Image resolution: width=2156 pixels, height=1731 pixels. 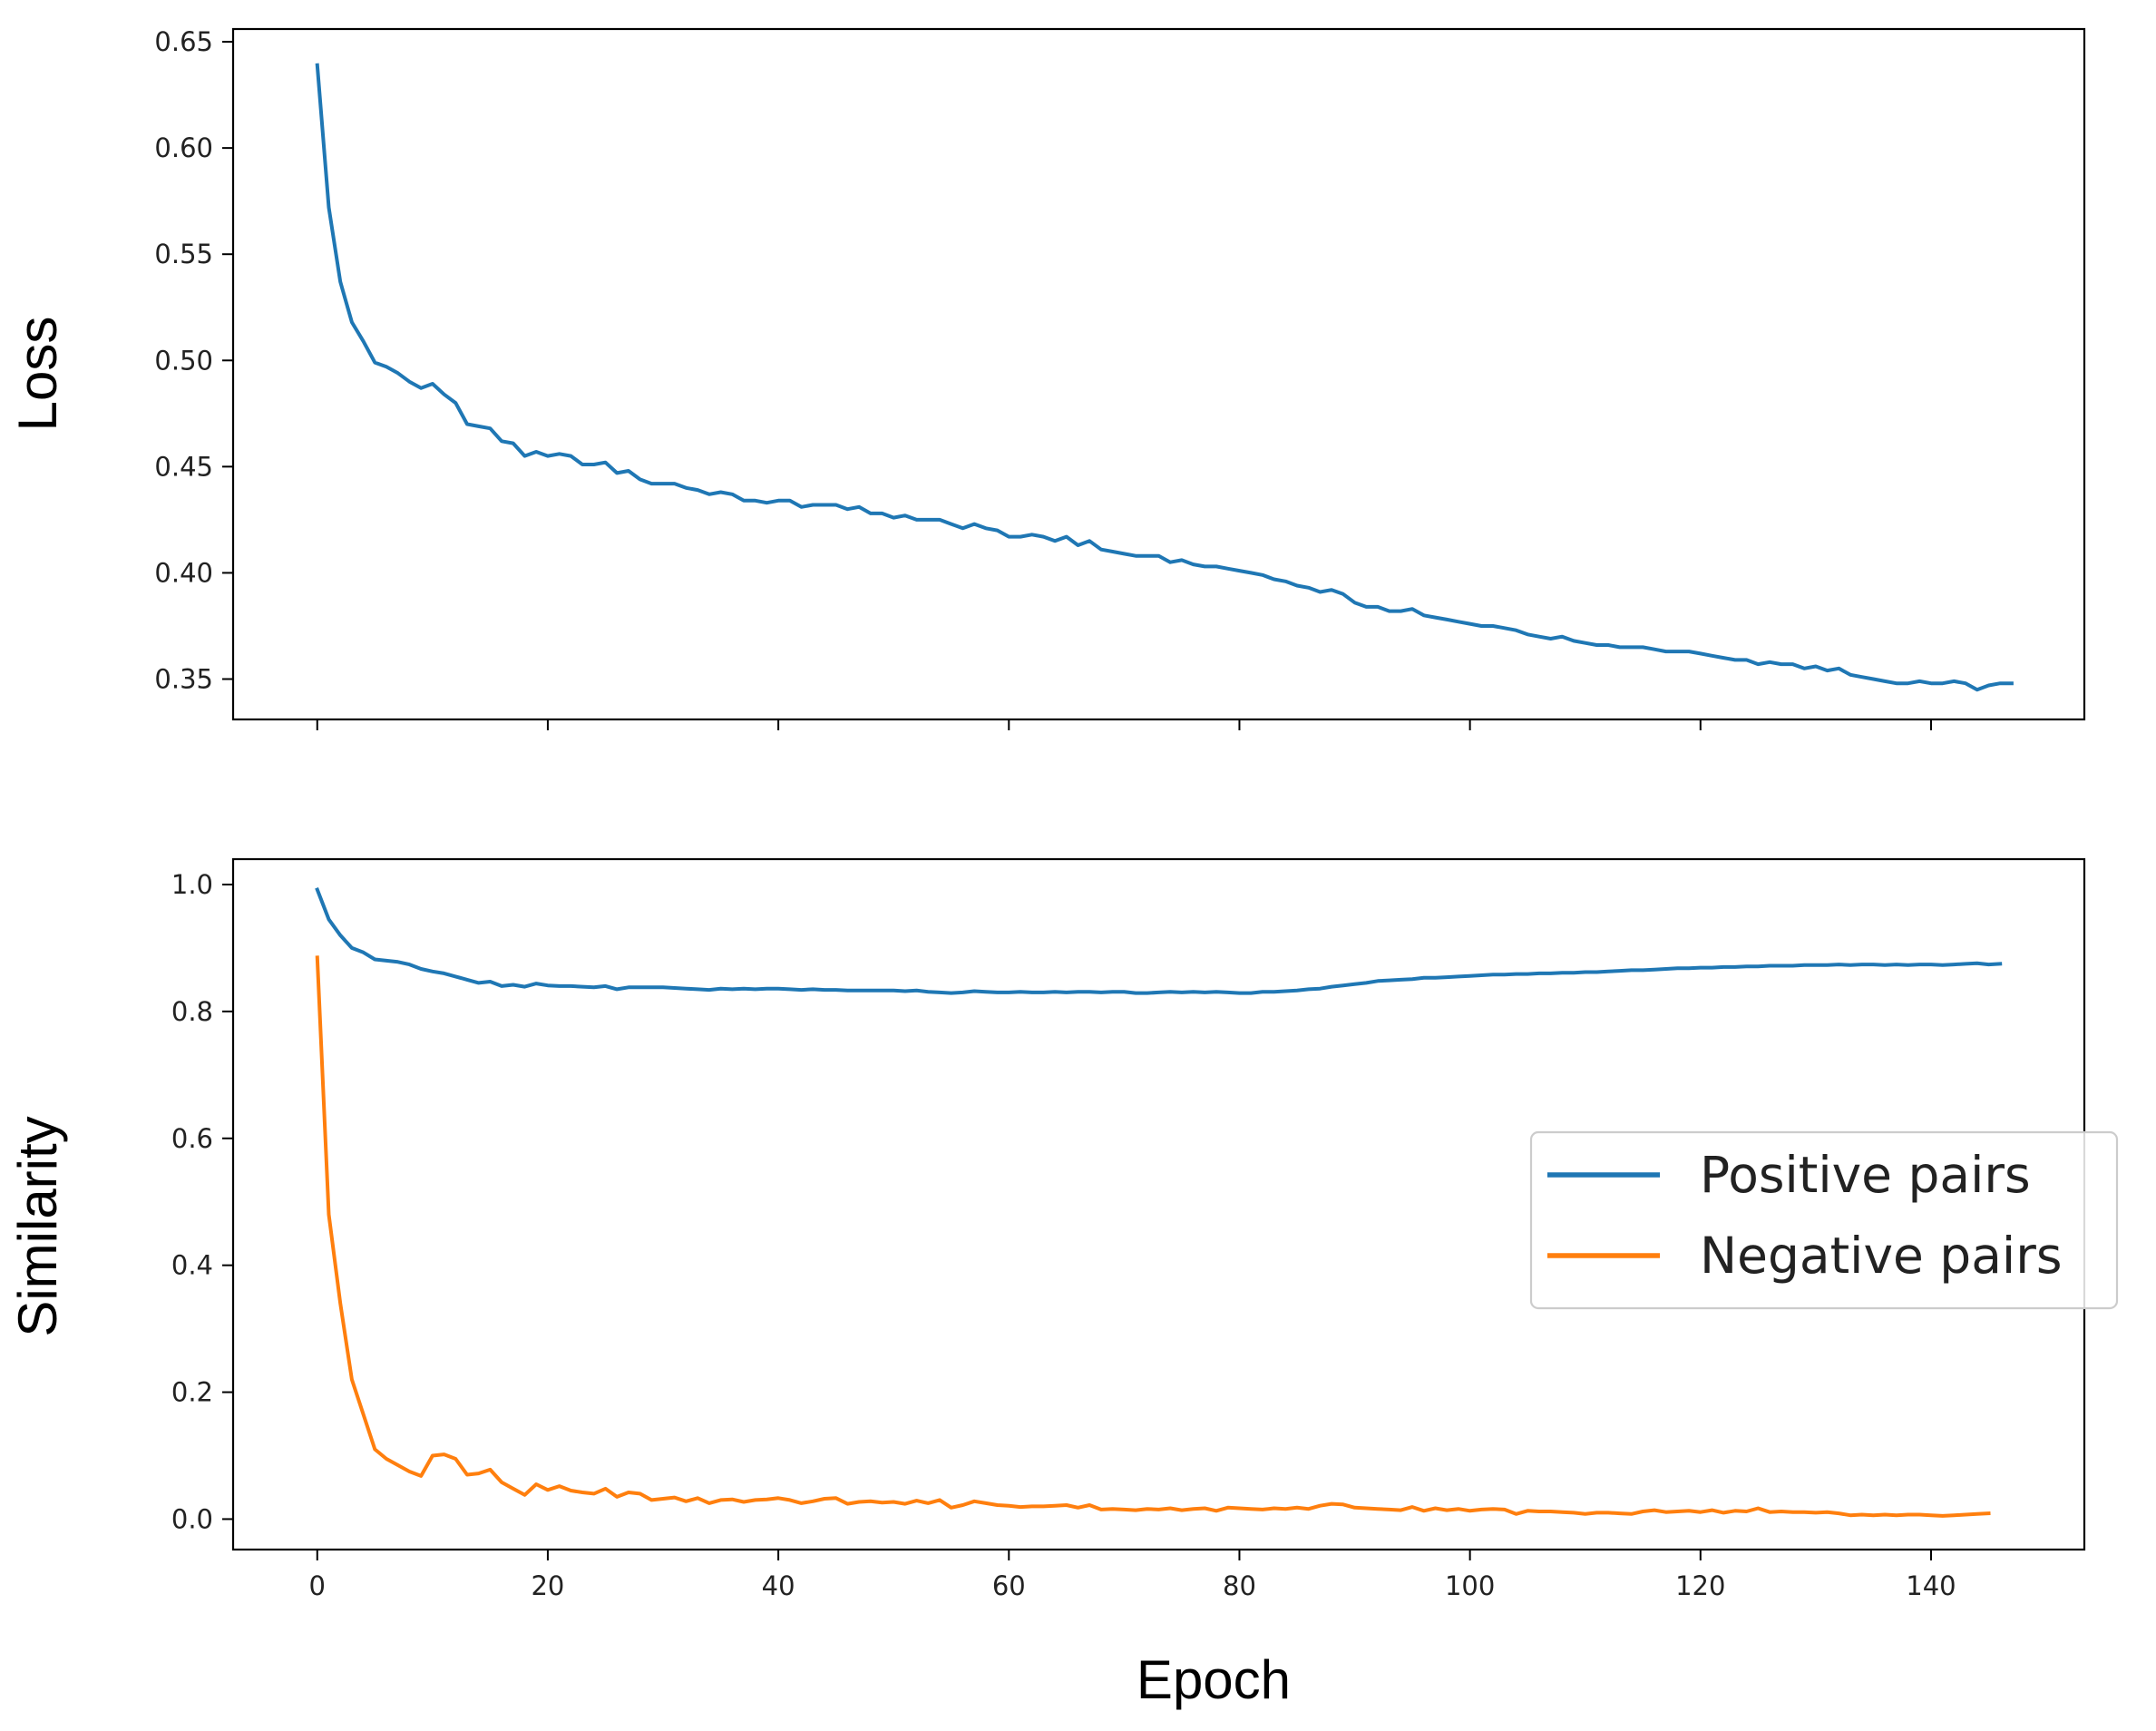 What do you see at coordinates (192, 1518) in the screenshot?
I see `similarity-y-tick-label: 0.0` at bounding box center [192, 1518].